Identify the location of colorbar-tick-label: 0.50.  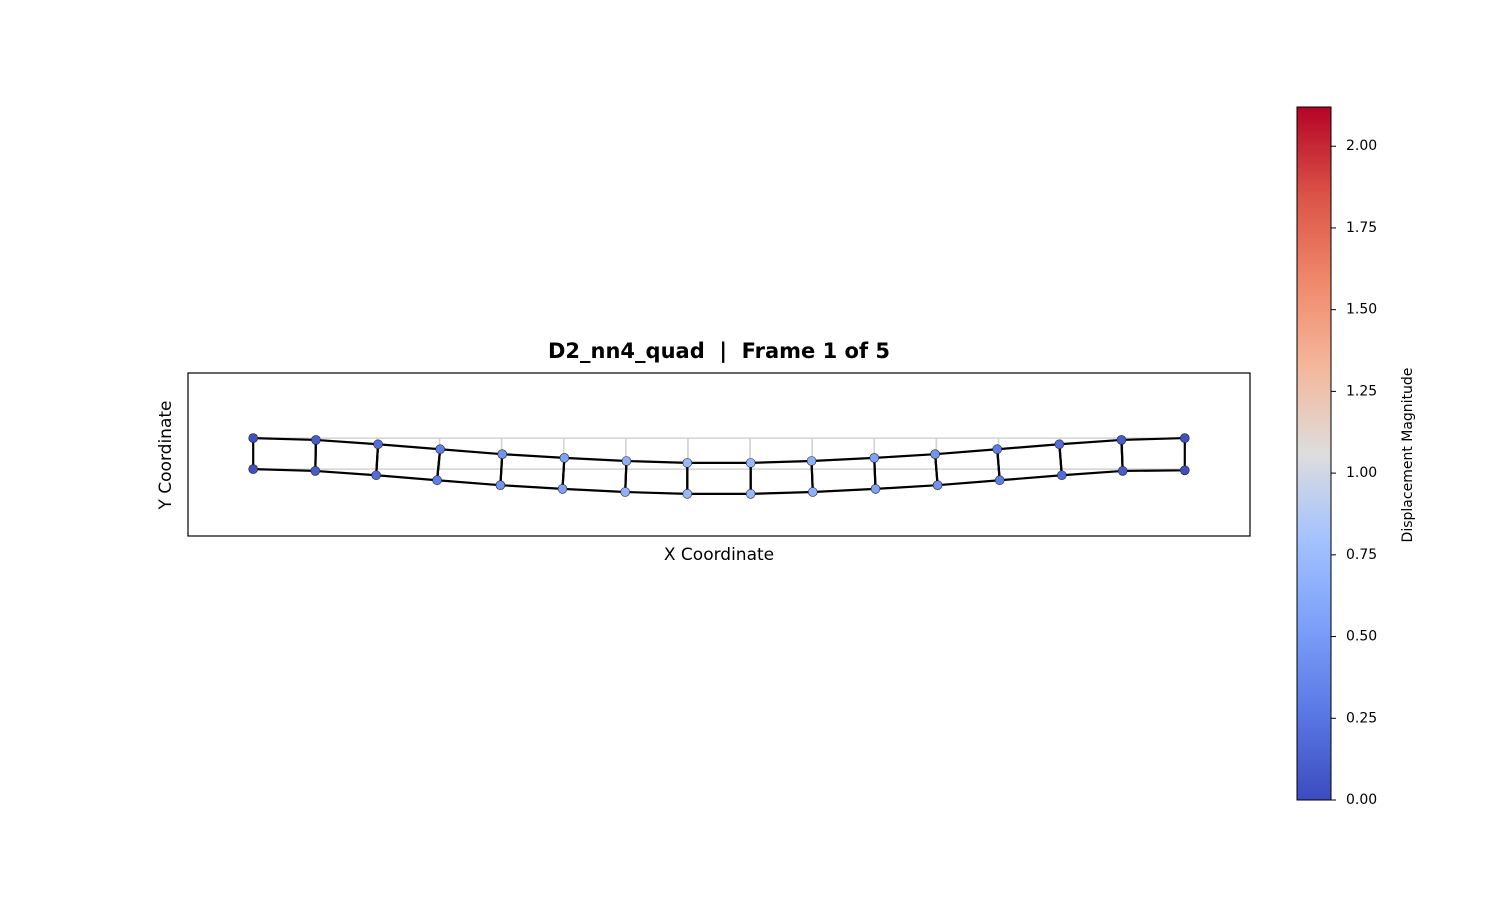
(1361, 637).